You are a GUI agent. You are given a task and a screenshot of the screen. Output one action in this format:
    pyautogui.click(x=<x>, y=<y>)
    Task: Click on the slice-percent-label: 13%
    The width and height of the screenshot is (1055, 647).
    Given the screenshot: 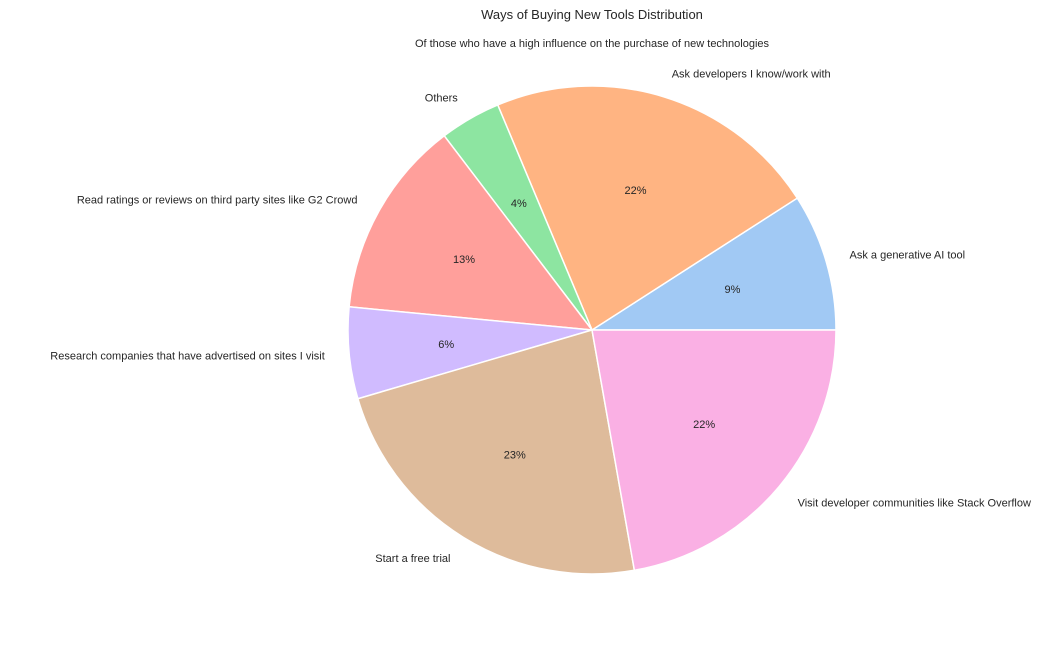 What is the action you would take?
    pyautogui.click(x=464, y=260)
    